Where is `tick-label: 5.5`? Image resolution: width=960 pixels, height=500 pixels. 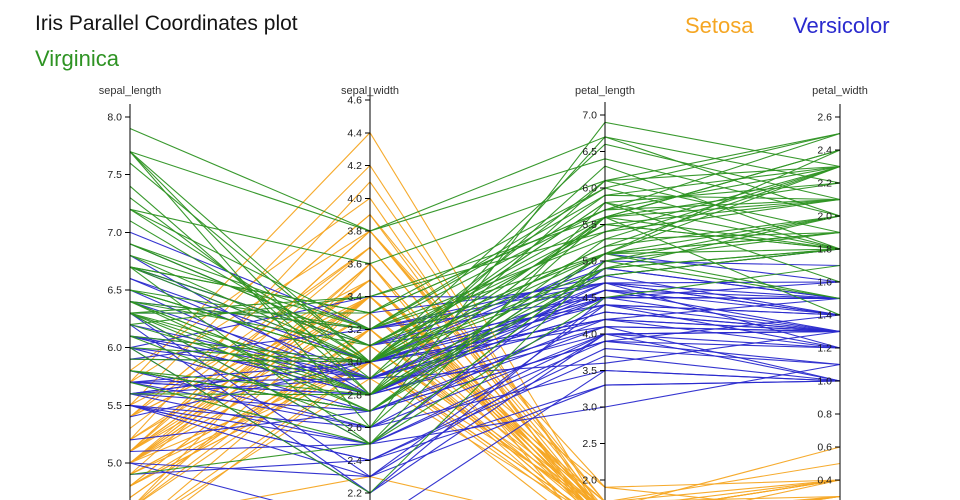
tick-label: 5.5 is located at coordinates (114, 406).